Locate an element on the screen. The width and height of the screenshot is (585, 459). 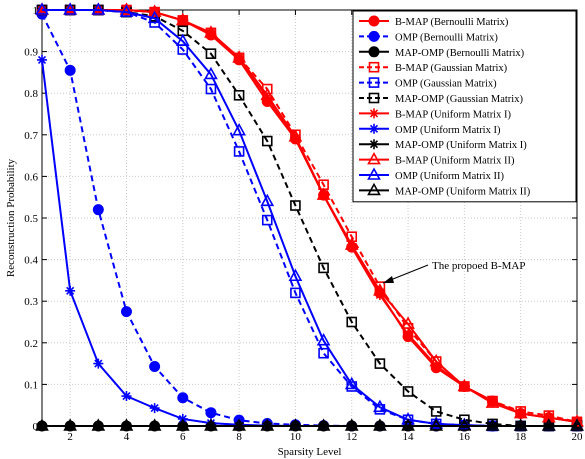
x-tick-label: 12 is located at coordinates (351, 437).